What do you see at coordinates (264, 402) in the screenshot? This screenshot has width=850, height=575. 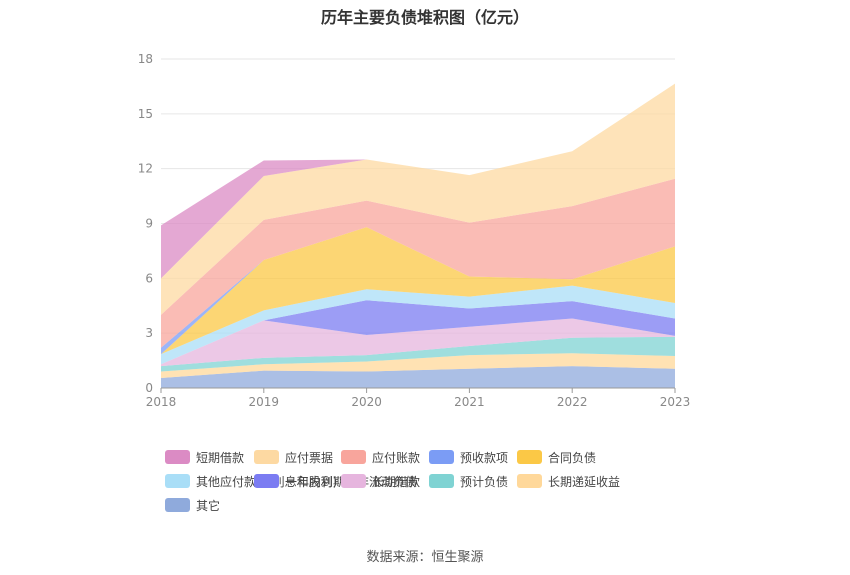 I see `x-tick-label: 2019` at bounding box center [264, 402].